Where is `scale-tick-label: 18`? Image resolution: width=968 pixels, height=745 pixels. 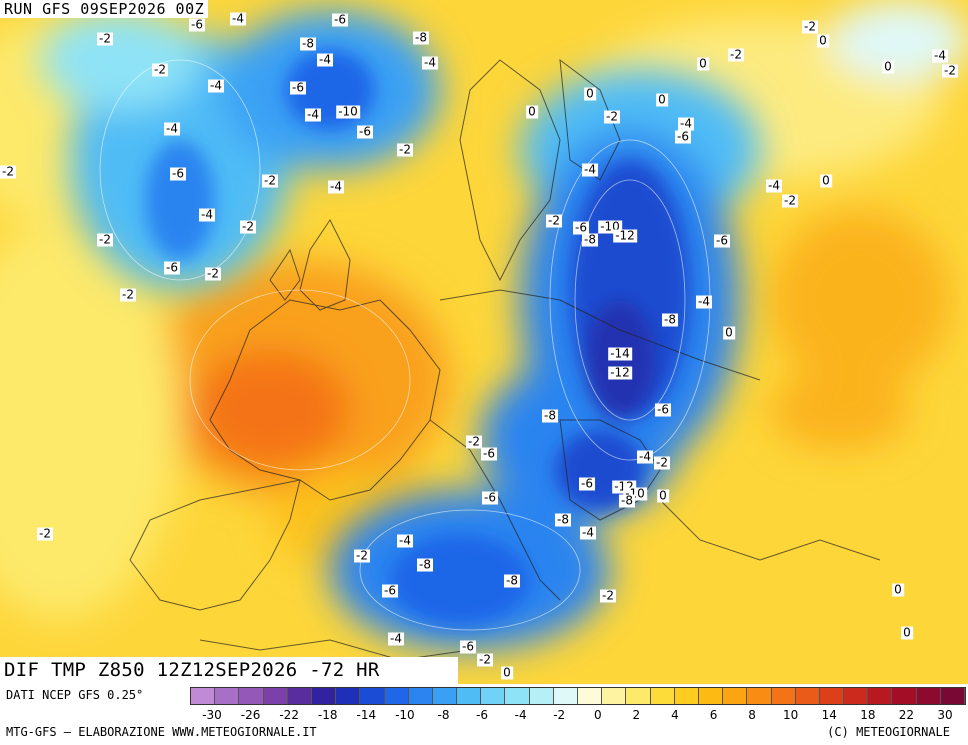
scale-tick-label: 18 is located at coordinates (868, 715).